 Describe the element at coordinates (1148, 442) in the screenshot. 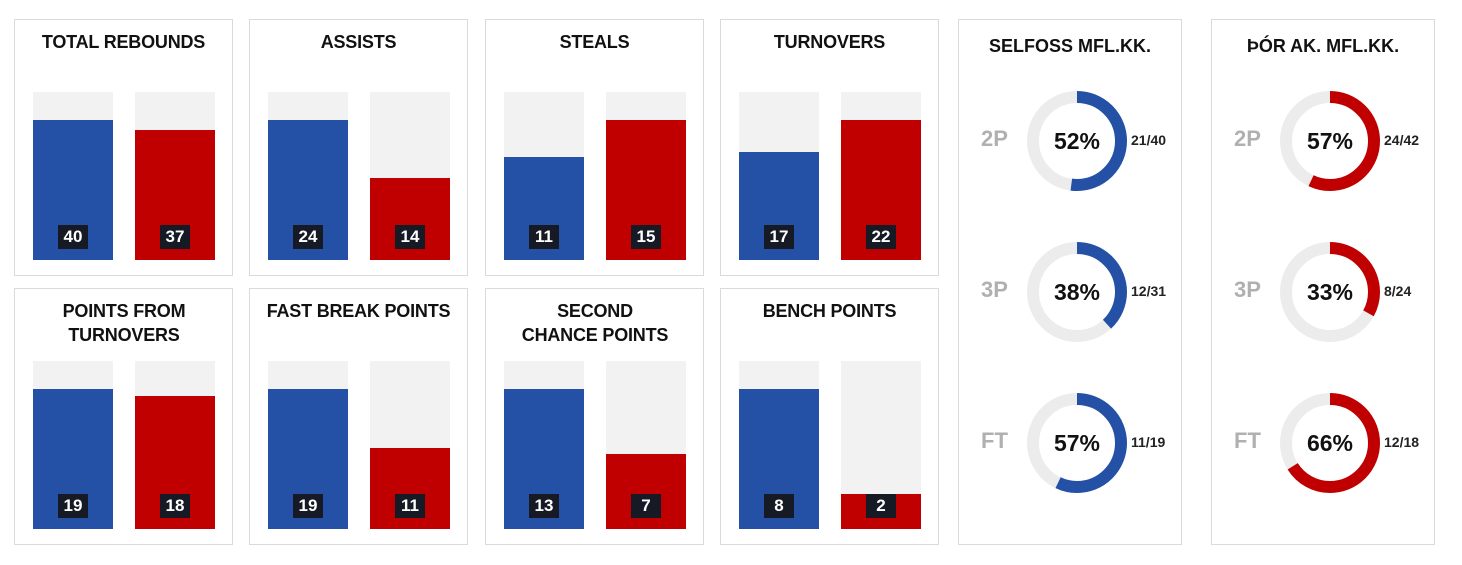

I see `shots-made-attempted: 11/19` at that location.